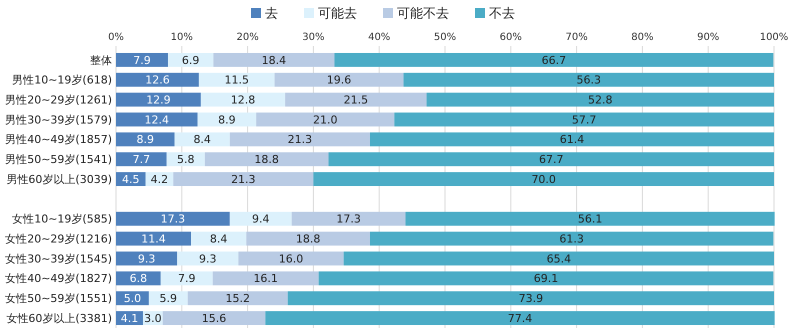 The height and width of the screenshot is (334, 792). I want to click on data-label: 70.0, so click(543, 179).